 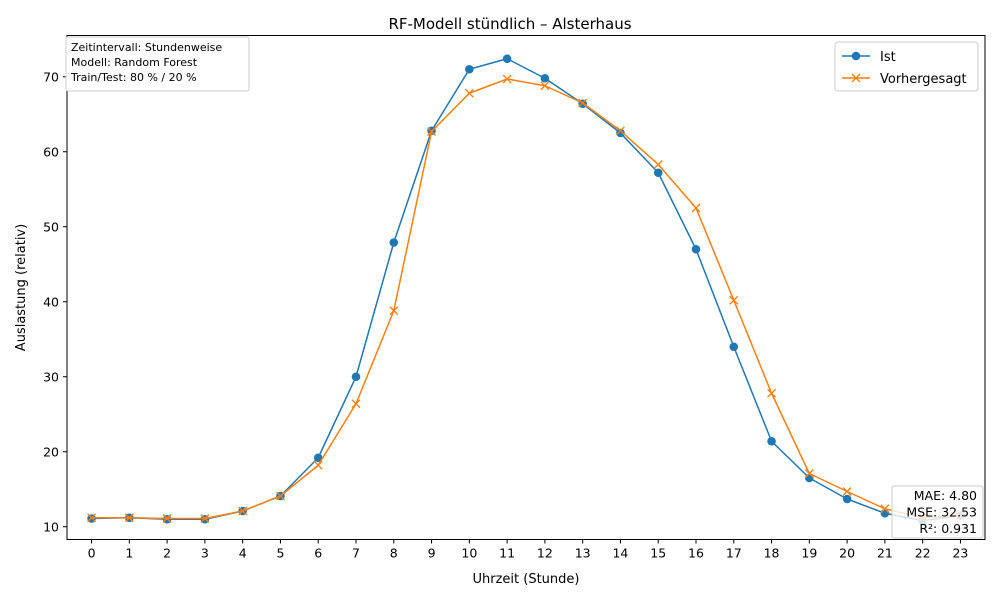 What do you see at coordinates (528, 550) in the screenshot?
I see `x-axis: 0 1 2 3 4 5 6 7 8 9 10 11 12 13 14 15 16 17 18 19 20 21 22 23` at bounding box center [528, 550].